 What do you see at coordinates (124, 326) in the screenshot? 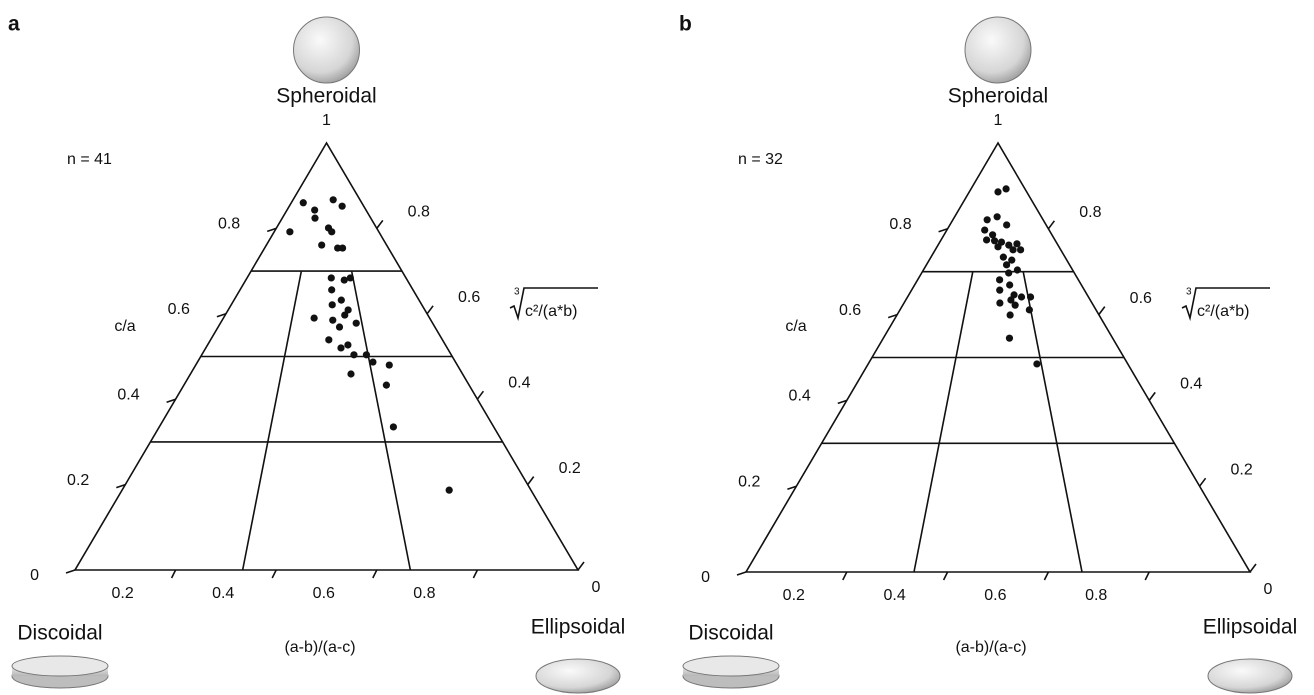
I see `left-axis-label: c/a` at bounding box center [124, 326].